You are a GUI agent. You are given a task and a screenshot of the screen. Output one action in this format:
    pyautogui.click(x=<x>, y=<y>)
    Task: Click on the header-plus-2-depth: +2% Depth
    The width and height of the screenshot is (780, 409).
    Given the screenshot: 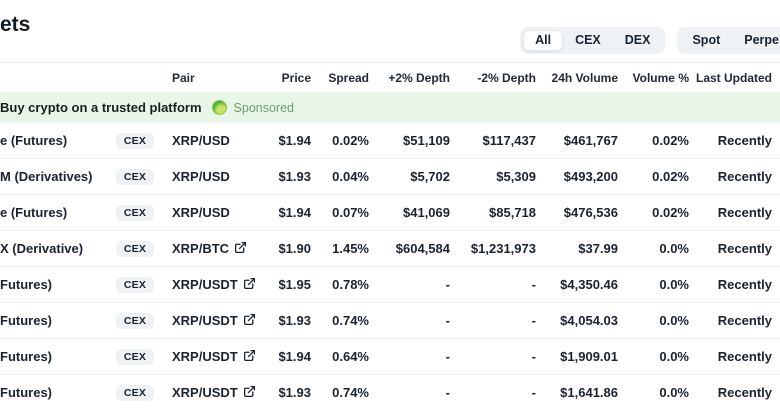 What is the action you would take?
    pyautogui.click(x=419, y=77)
    